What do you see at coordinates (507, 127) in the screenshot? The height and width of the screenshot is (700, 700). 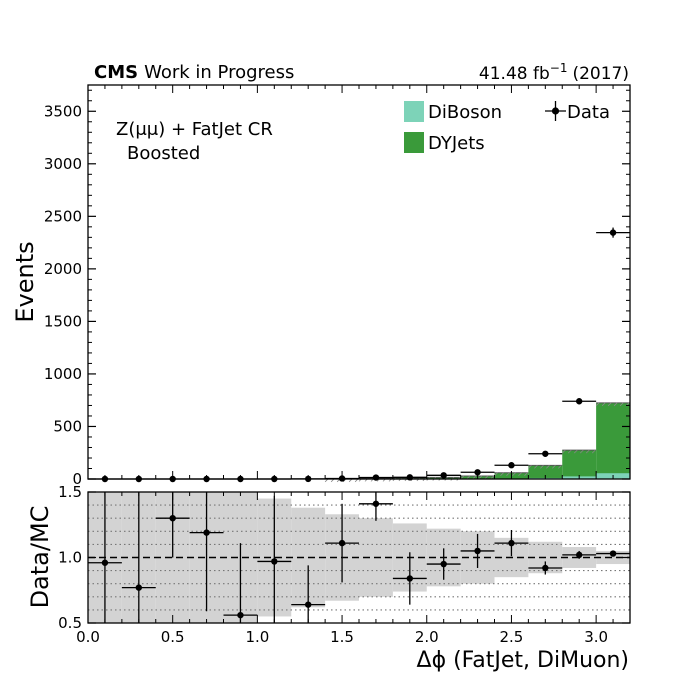 I see `legend: DiBoson DYJets Data` at bounding box center [507, 127].